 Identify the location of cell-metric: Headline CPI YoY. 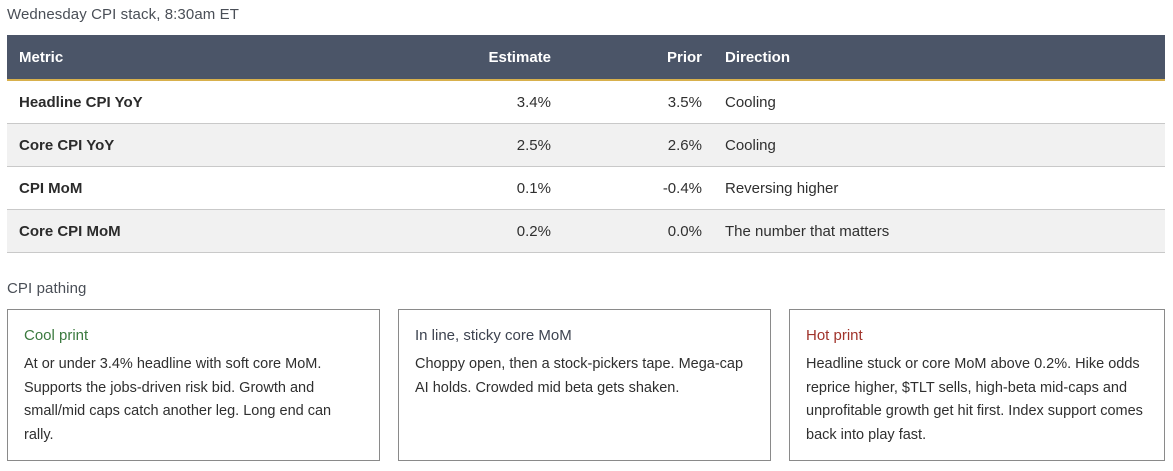
(193, 102).